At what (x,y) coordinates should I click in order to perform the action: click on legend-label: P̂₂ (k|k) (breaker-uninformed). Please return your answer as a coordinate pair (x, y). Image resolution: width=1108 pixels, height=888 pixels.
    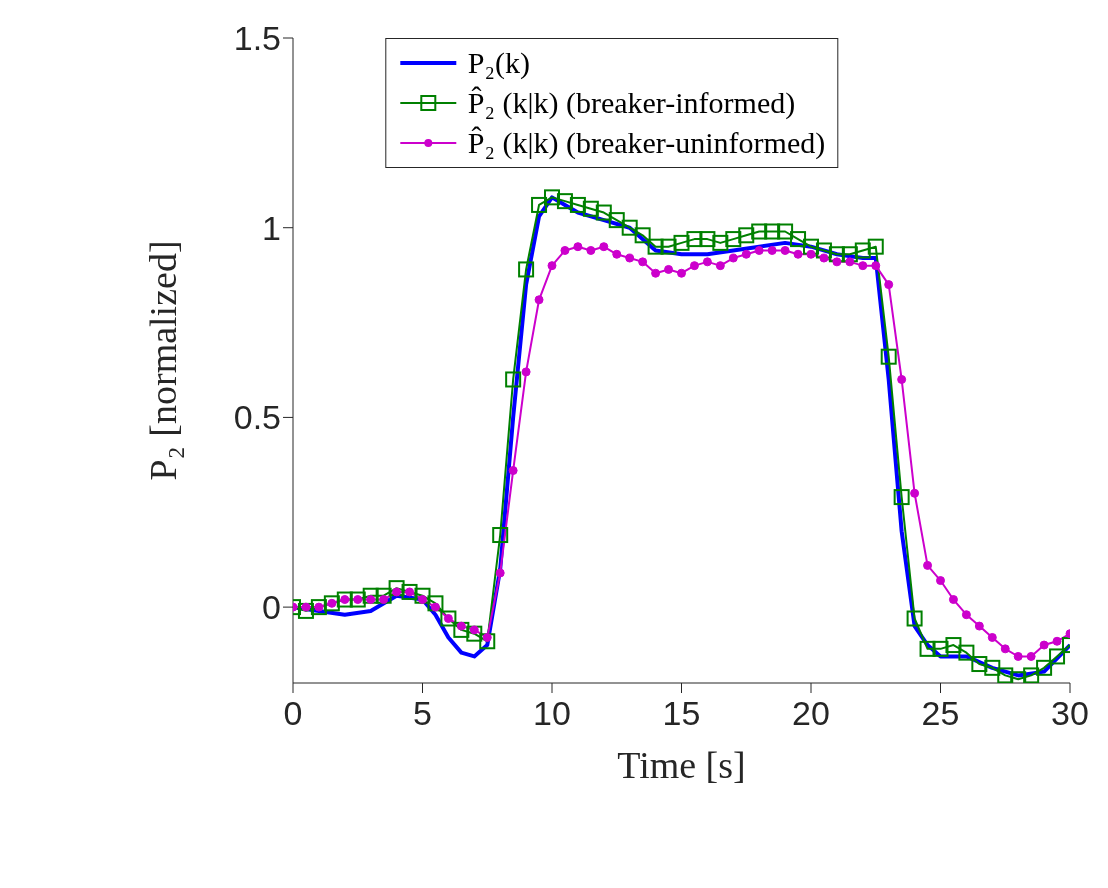
    Looking at the image, I should click on (646, 143).